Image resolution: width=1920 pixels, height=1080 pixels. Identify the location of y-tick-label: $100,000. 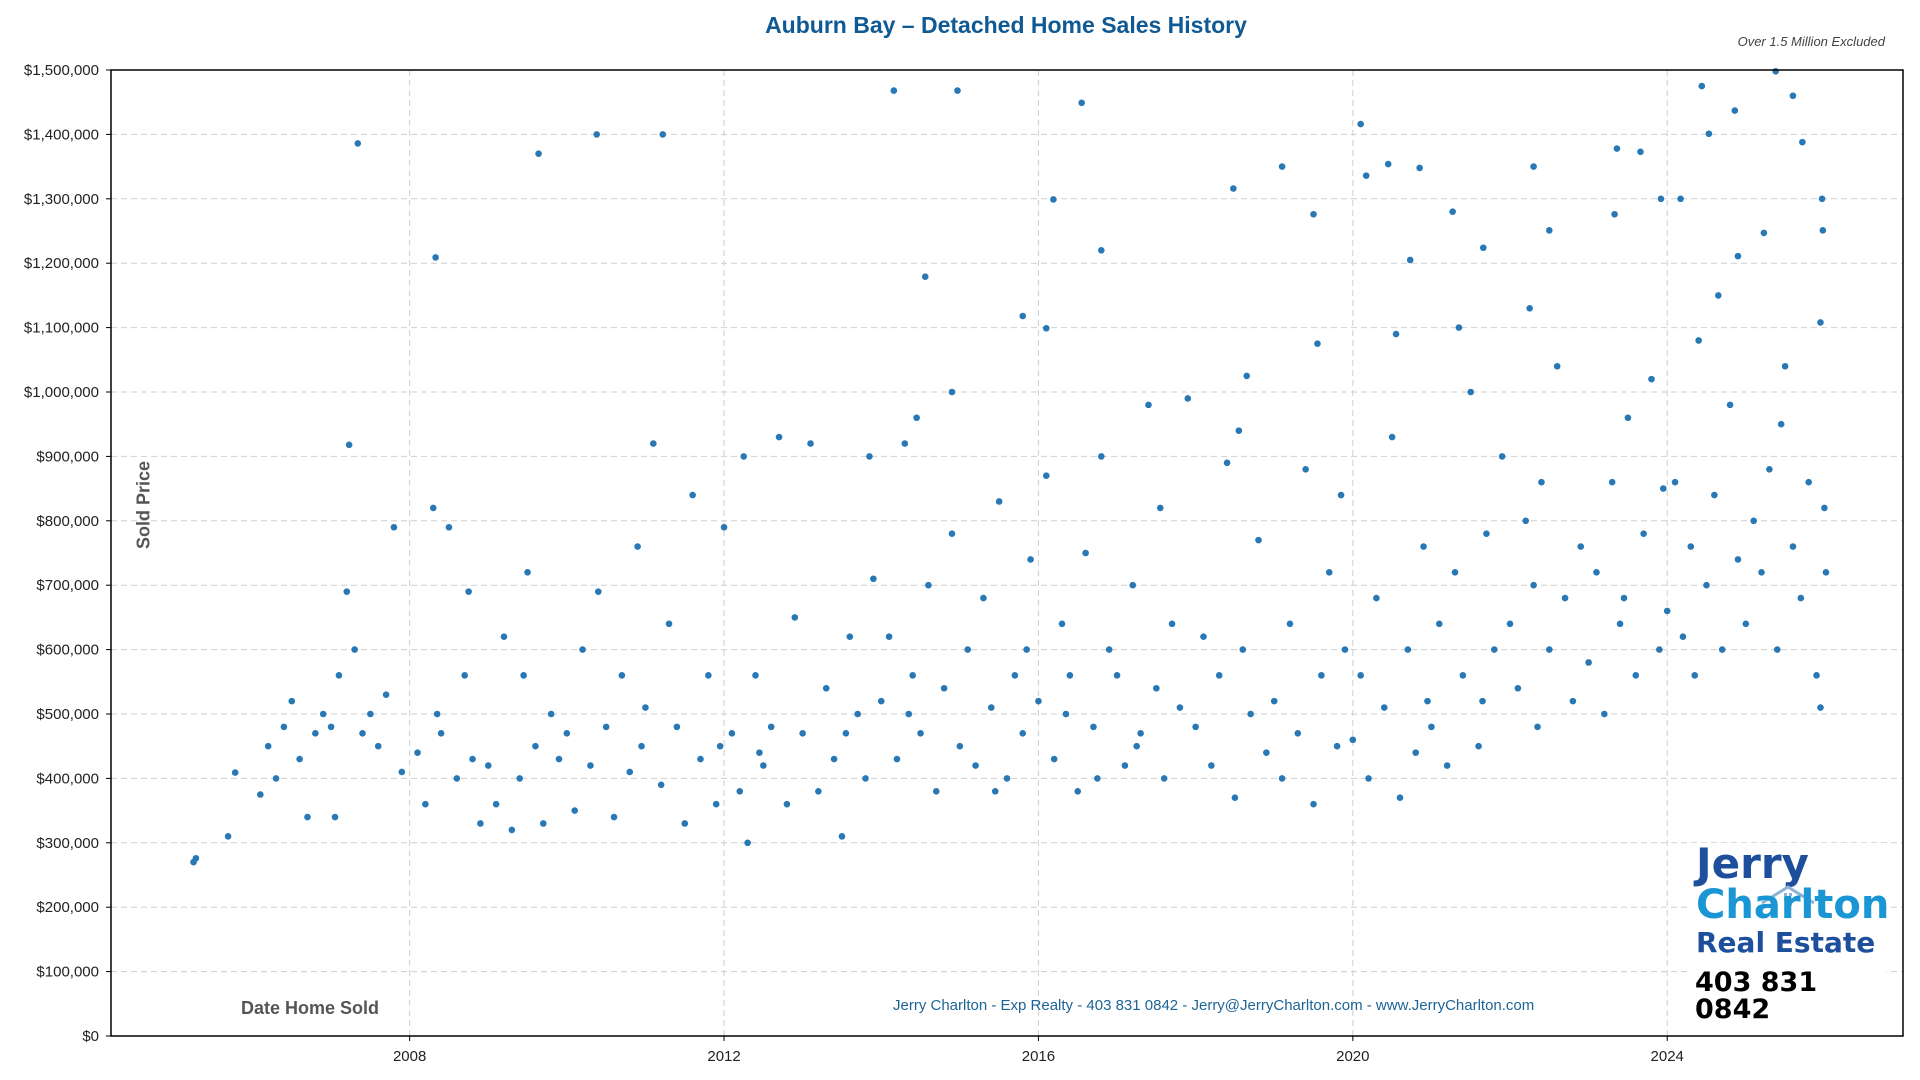
(67, 972).